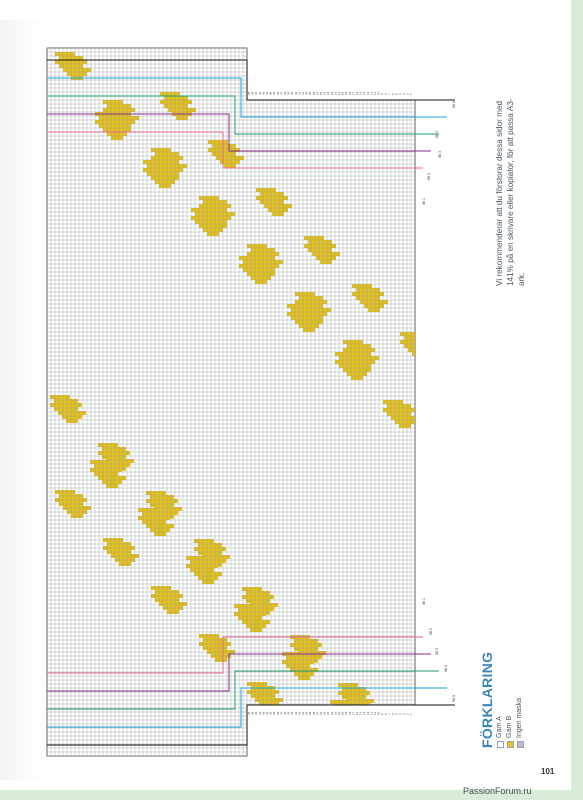 This screenshot has width=583, height=800. I want to click on svg-text: 19, so click(346, 713).